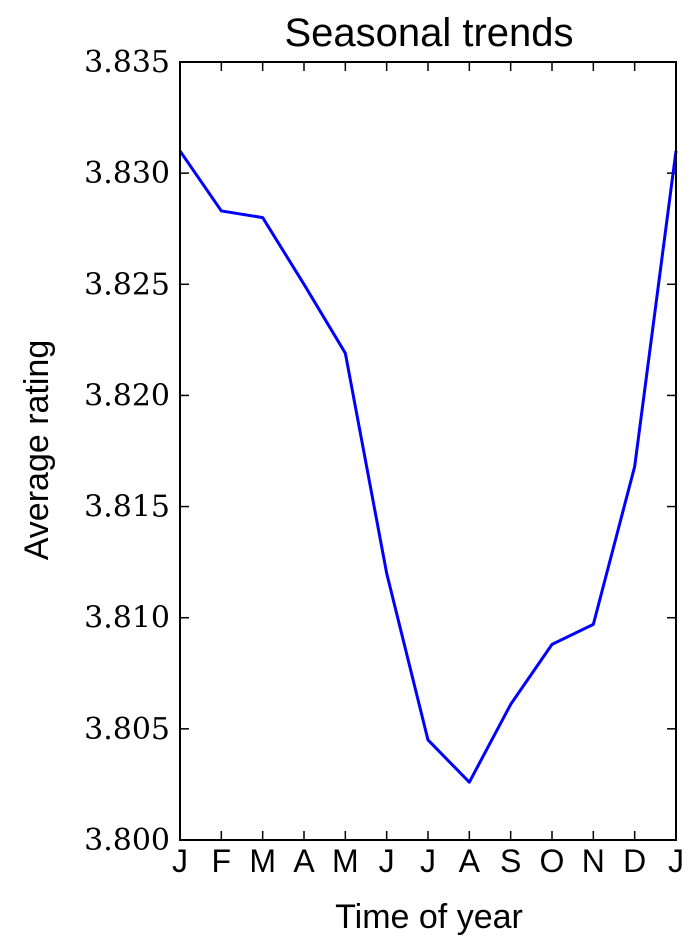  What do you see at coordinates (127, 451) in the screenshot?
I see `y-tick-labels: 3.800 3.805 3.810 3.815 3.820 3.825 3.830 3.835` at bounding box center [127, 451].